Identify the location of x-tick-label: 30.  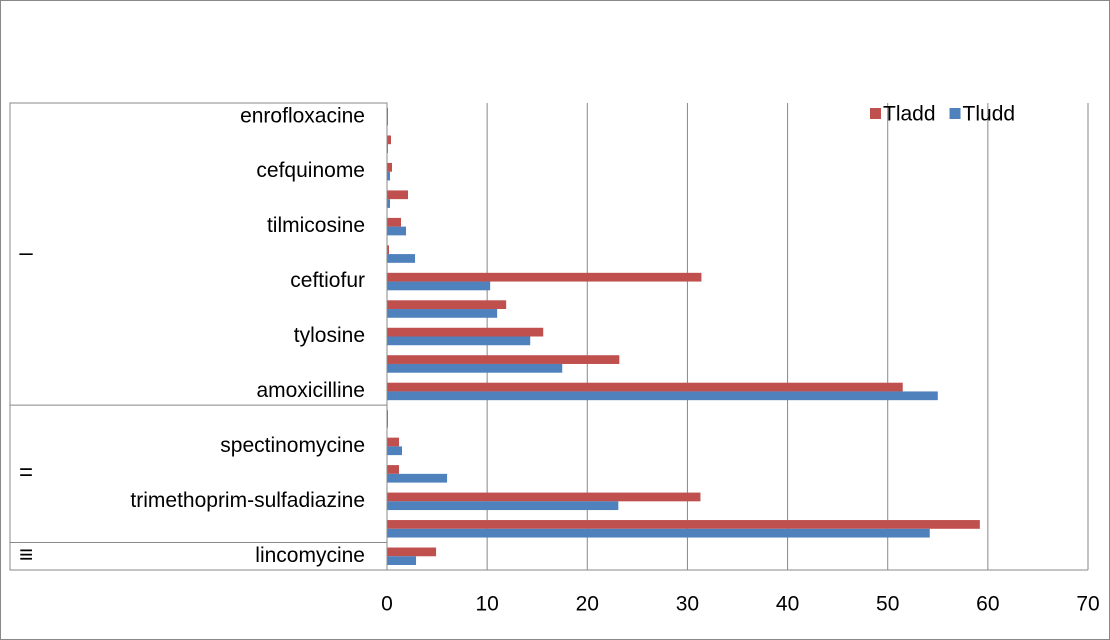
(687, 604).